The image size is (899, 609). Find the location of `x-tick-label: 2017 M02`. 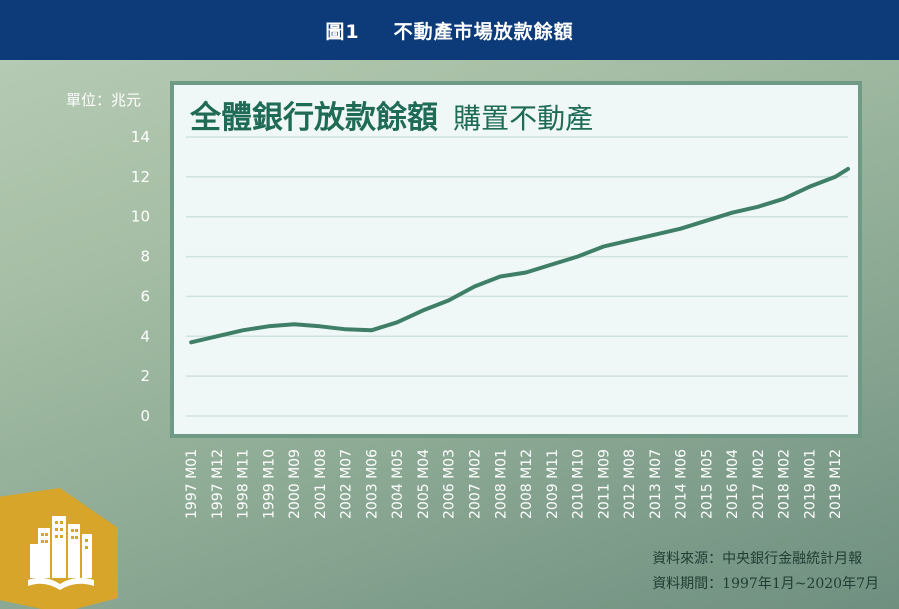

x-tick-label: 2017 M02 is located at coordinates (759, 484).